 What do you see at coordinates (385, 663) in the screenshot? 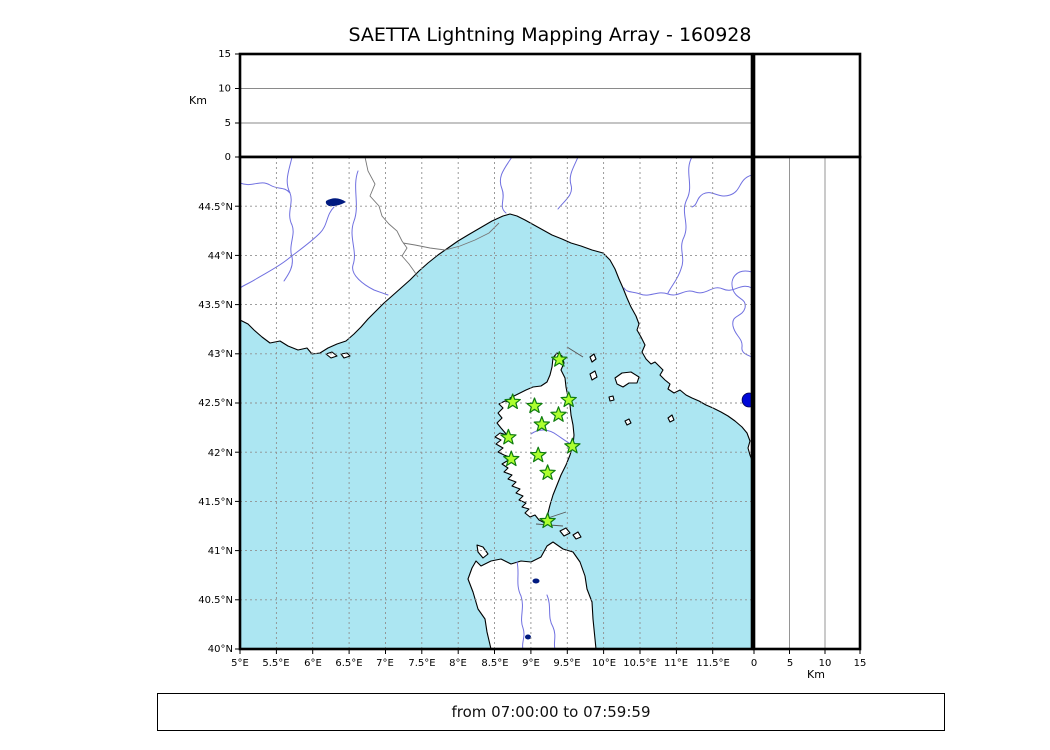
I see `lon-tick: 7°E` at bounding box center [385, 663].